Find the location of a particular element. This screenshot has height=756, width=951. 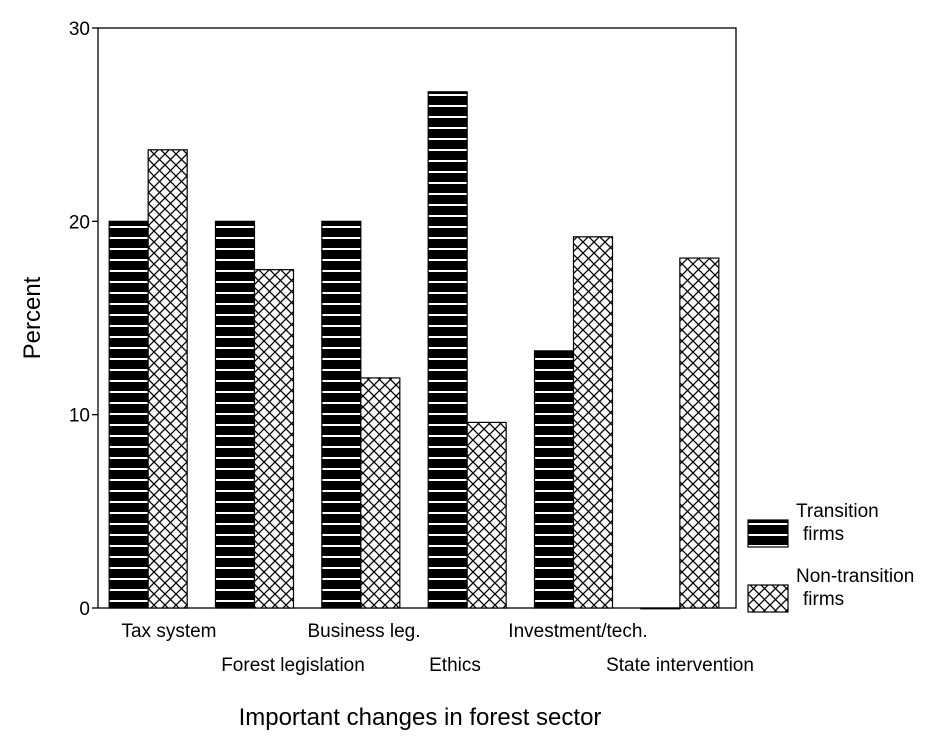

y-tick-label-30: 30 is located at coordinates (79, 29).